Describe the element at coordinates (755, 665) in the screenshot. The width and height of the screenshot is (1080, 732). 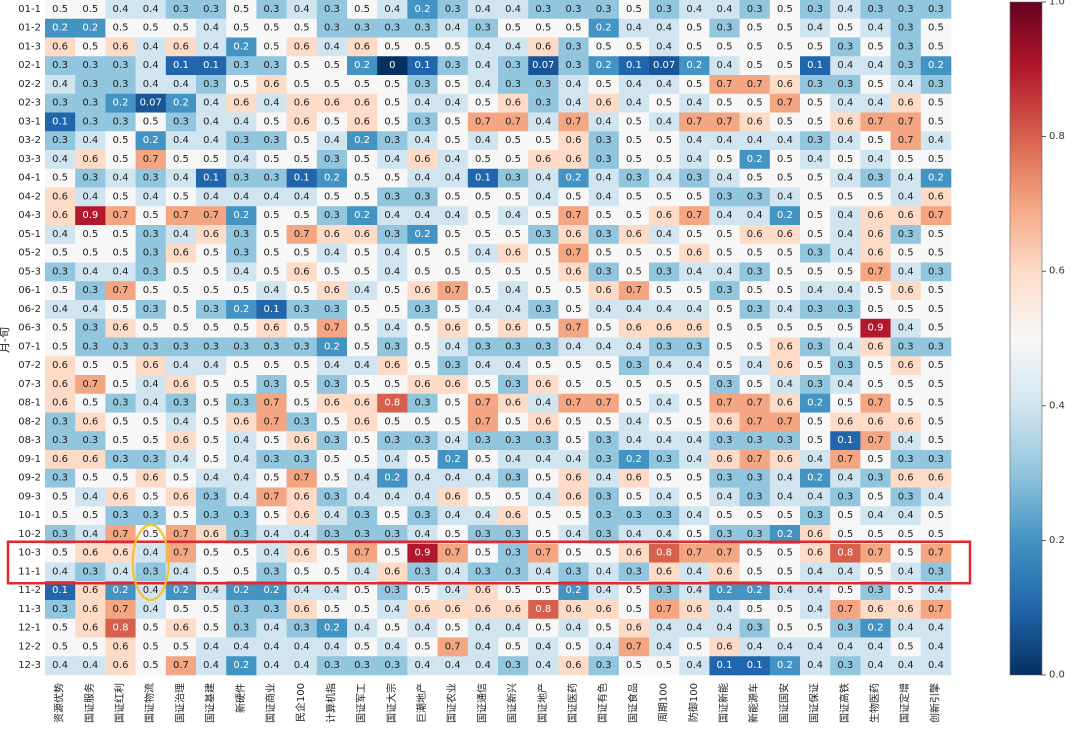
I see `cell-value-label: 0.1` at that location.